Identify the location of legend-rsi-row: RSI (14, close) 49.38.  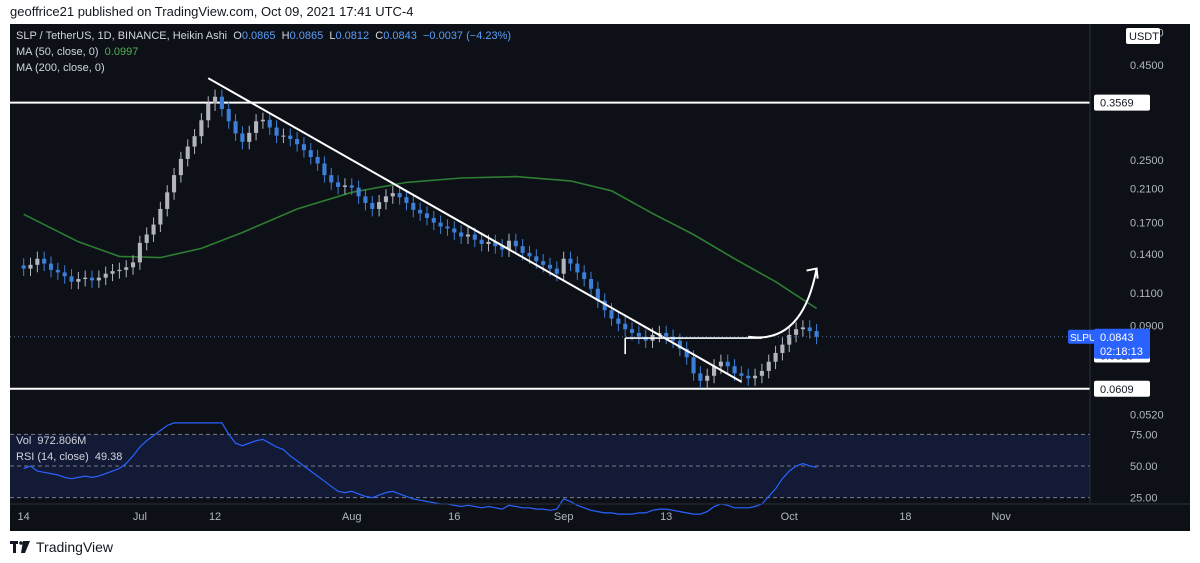
(69, 457).